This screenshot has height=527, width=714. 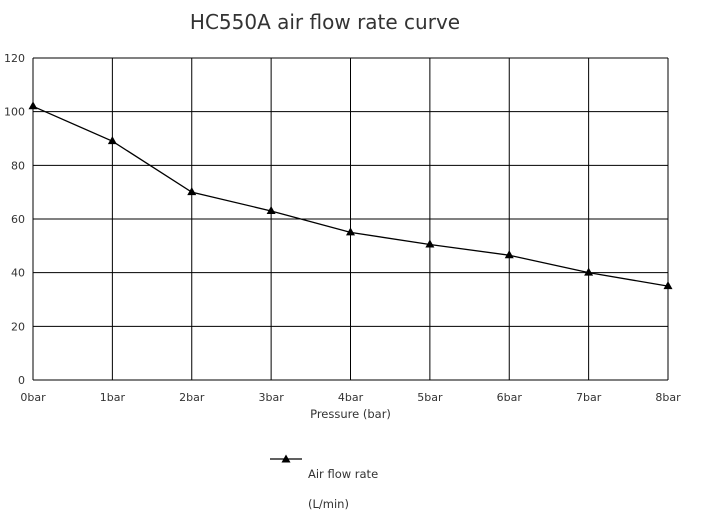 What do you see at coordinates (14, 112) in the screenshot?
I see `y-tick-label: 100` at bounding box center [14, 112].